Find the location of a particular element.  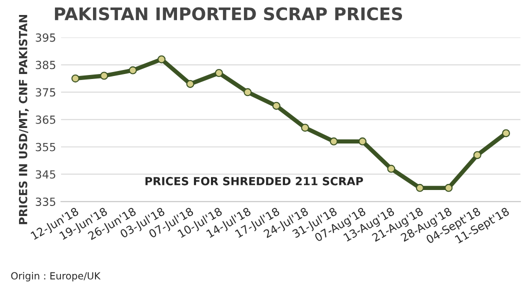

y-tick-label: 365 is located at coordinates (46, 119).